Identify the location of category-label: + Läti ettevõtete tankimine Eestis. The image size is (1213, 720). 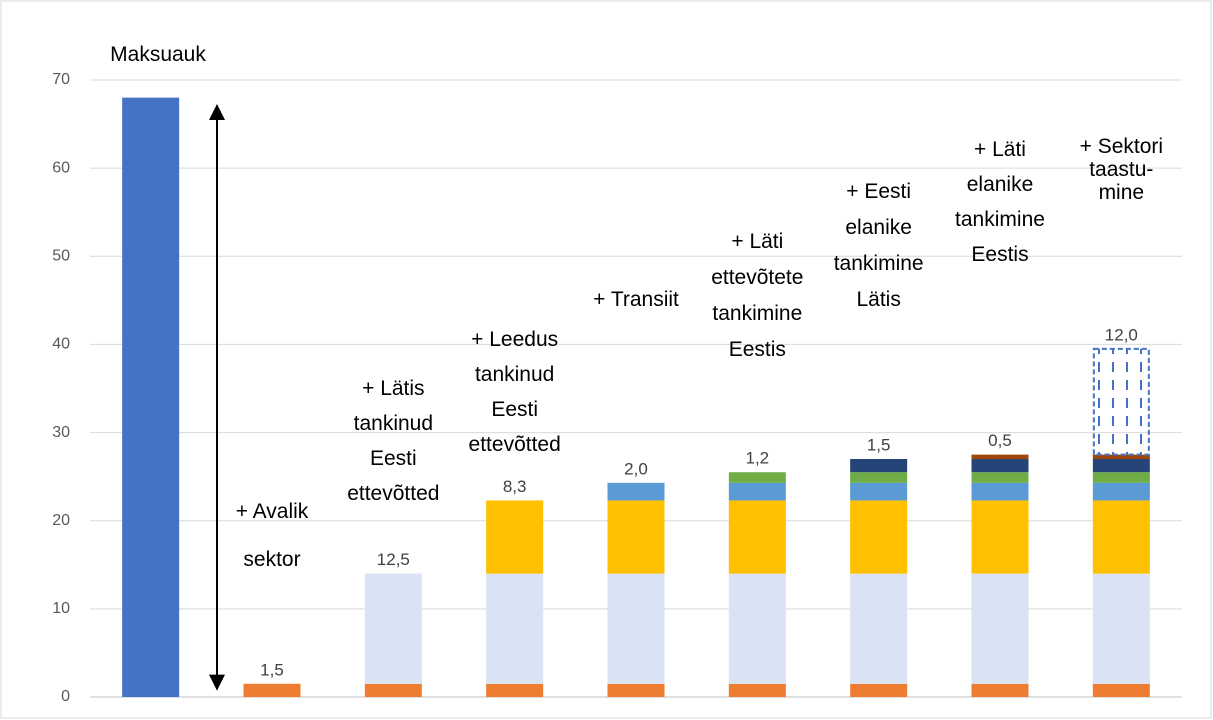
(757, 295).